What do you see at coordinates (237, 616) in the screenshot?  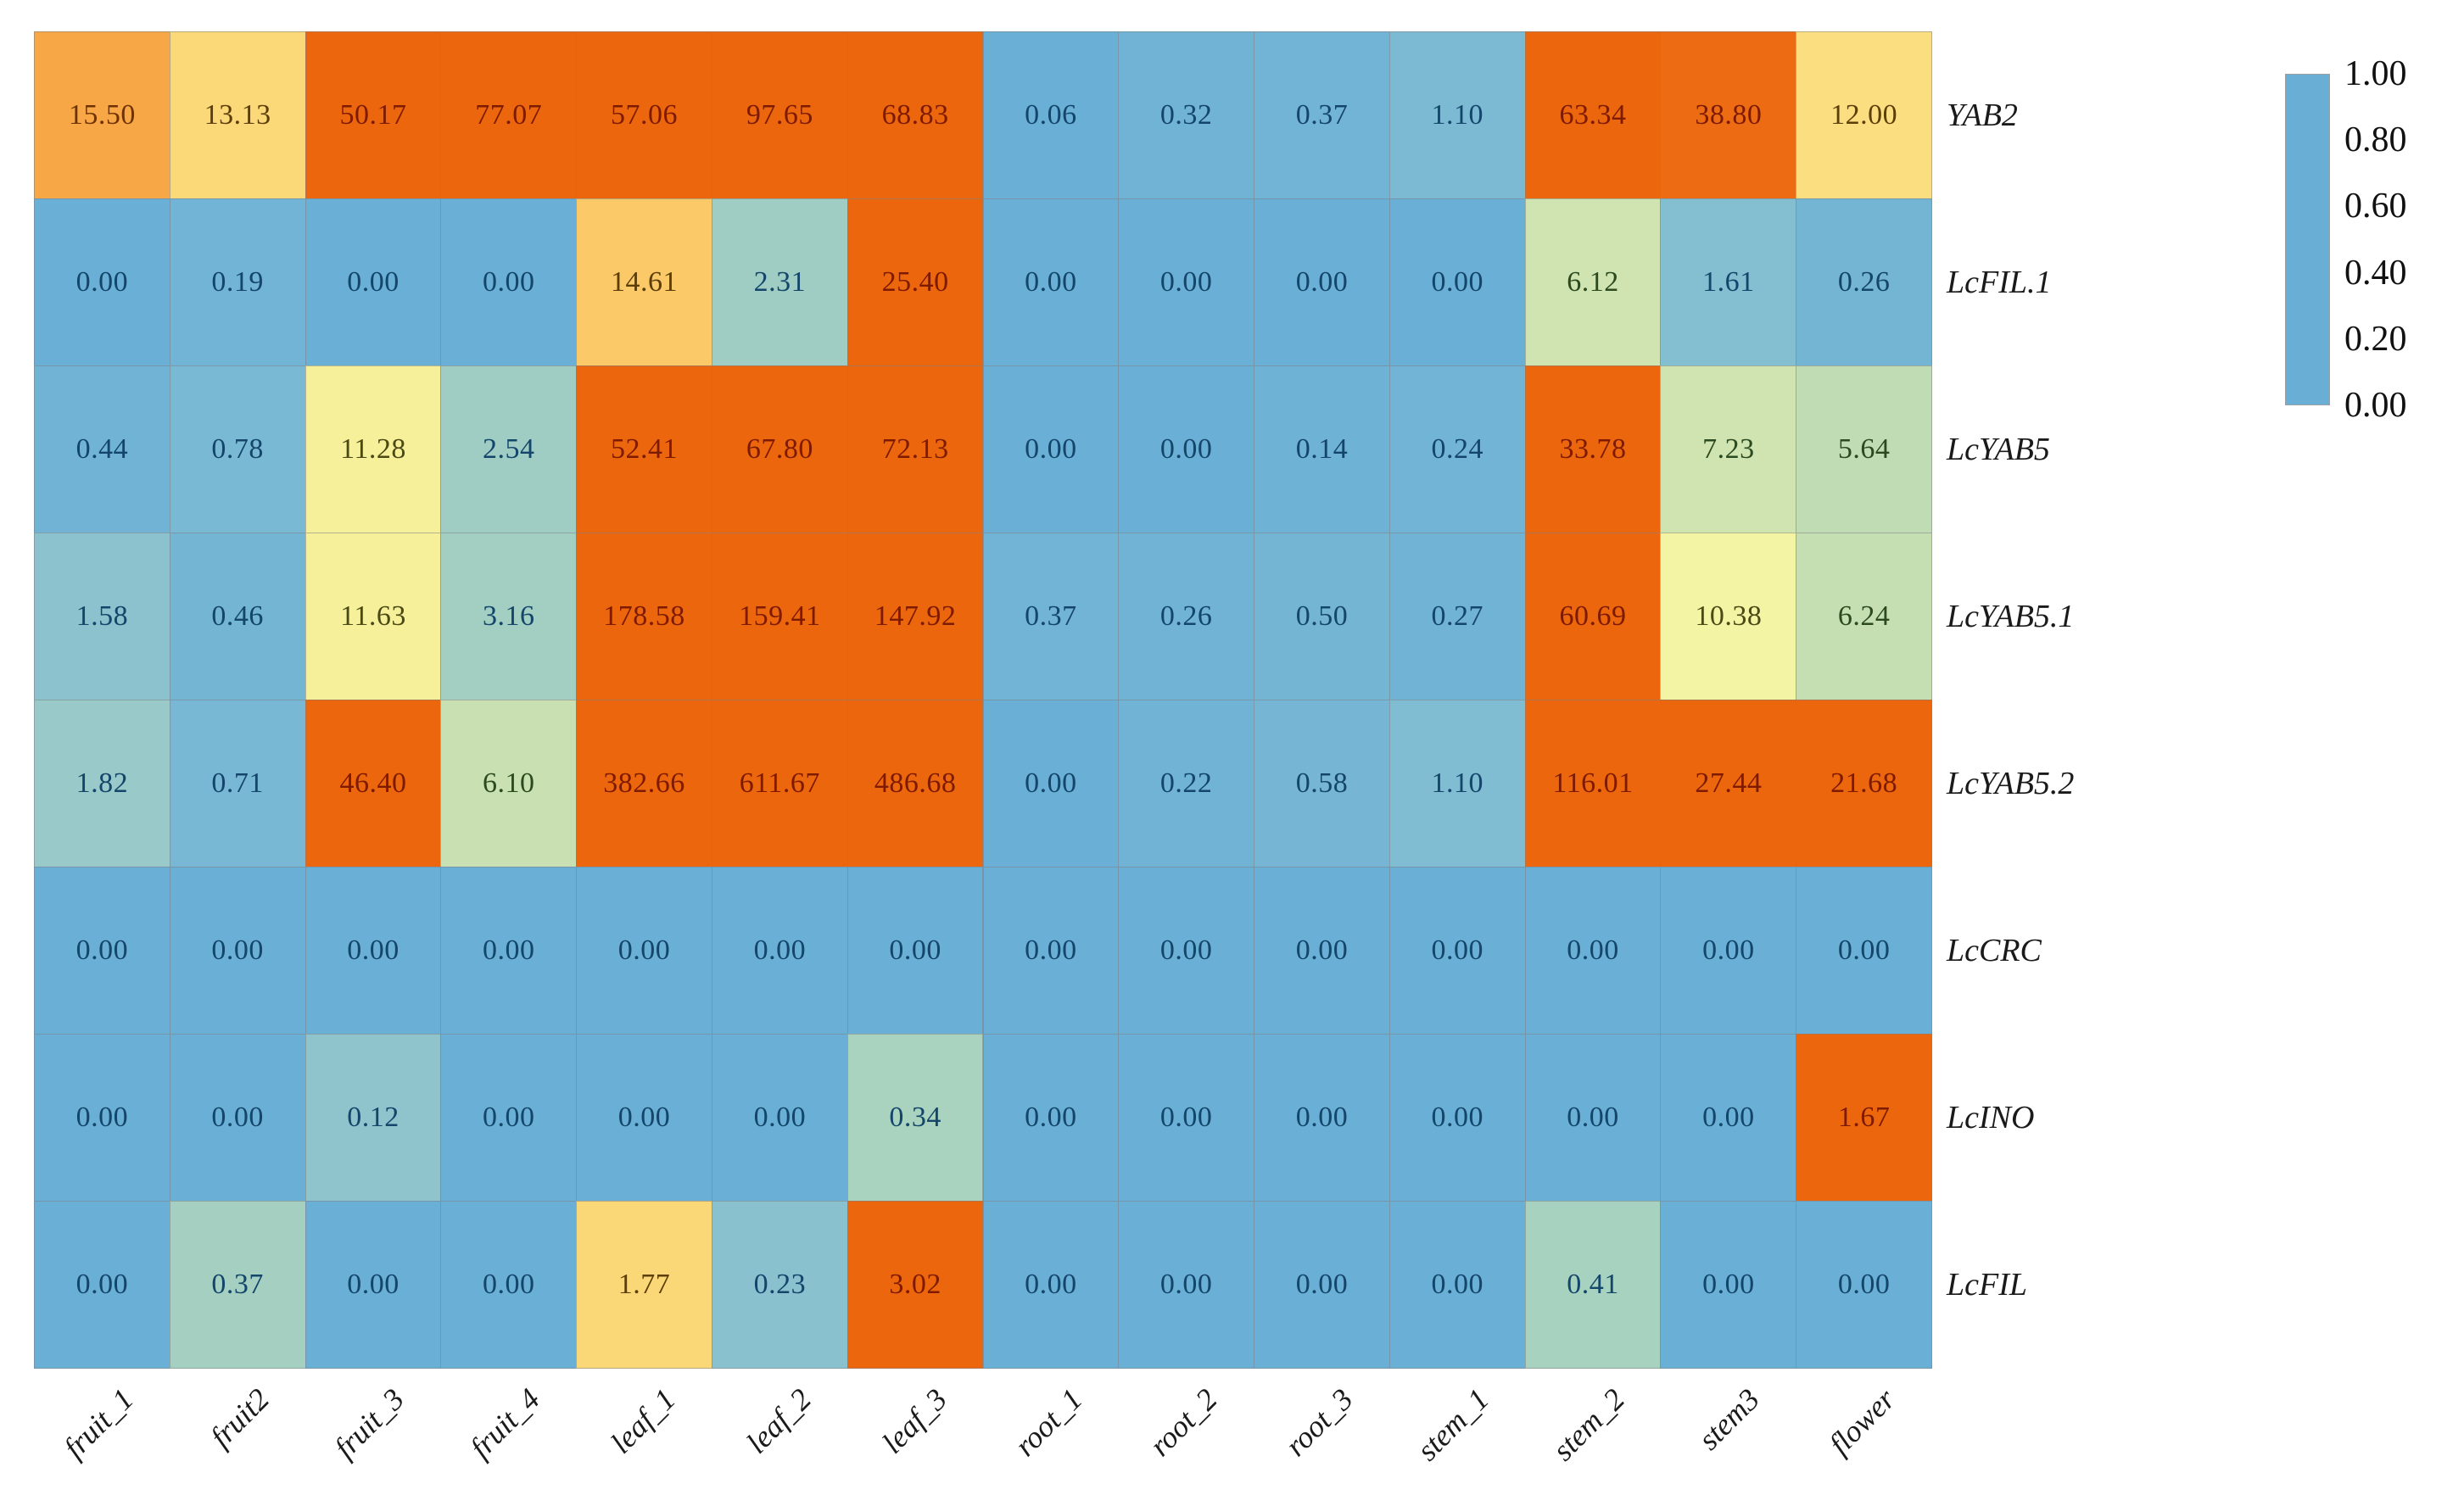 I see `heatmap-cell: 0.46` at bounding box center [237, 616].